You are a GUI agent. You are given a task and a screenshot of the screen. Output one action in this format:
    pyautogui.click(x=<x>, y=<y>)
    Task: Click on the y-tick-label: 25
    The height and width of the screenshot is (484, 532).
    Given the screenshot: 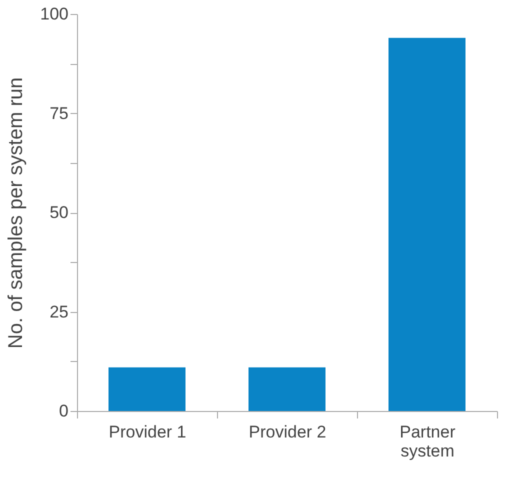 What is the action you would take?
    pyautogui.click(x=59, y=312)
    